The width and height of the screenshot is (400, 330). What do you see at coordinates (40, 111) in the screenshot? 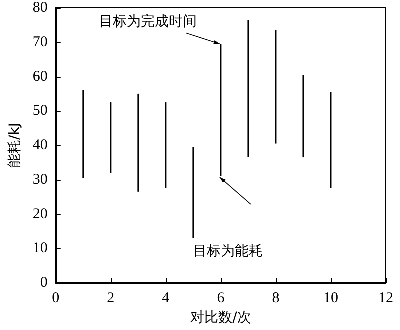
I see `y-tick-label: 50` at bounding box center [40, 111].